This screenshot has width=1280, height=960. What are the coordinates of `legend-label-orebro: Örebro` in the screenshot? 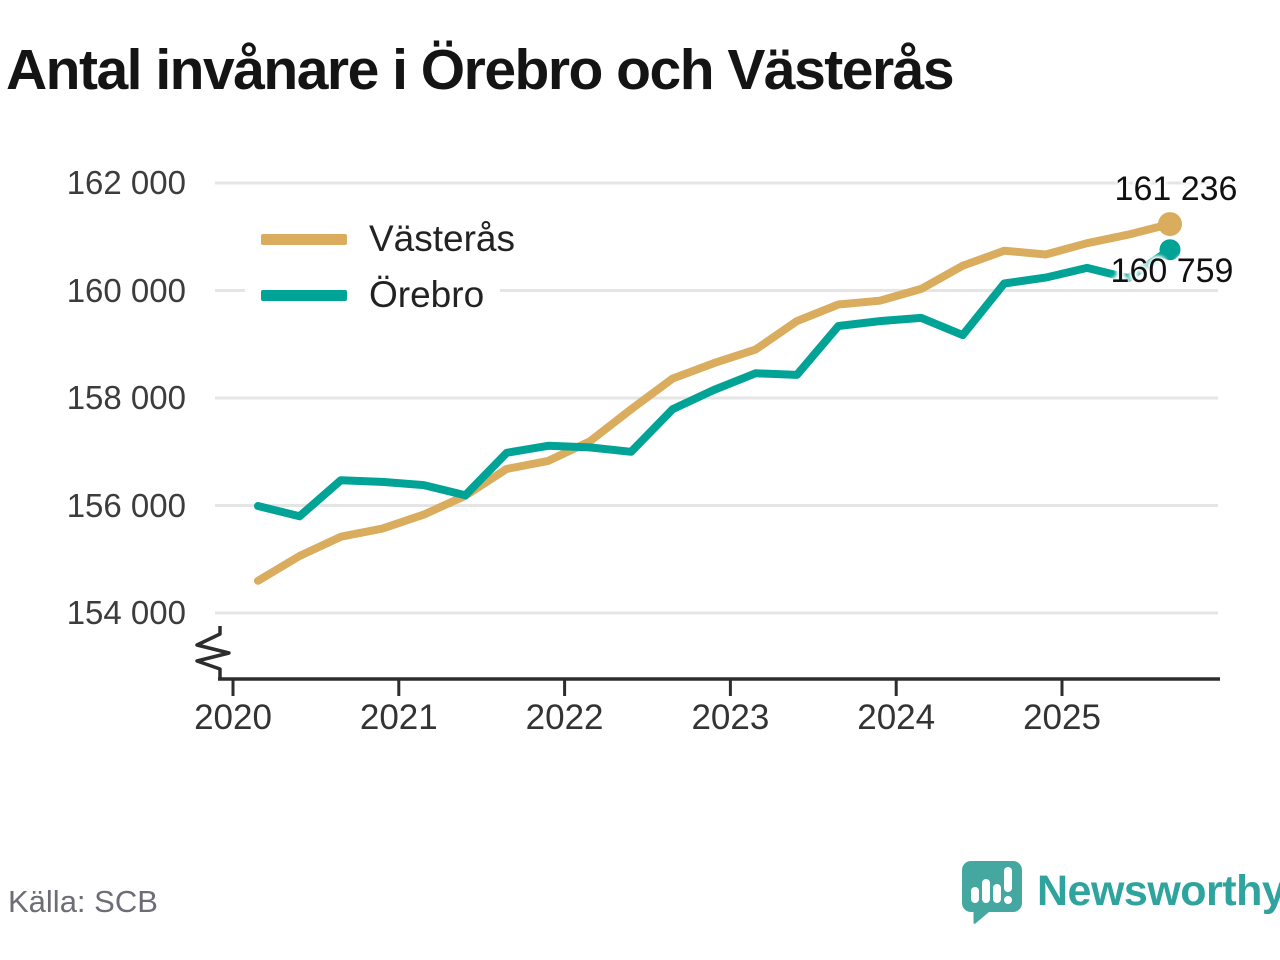 It's located at (427, 294).